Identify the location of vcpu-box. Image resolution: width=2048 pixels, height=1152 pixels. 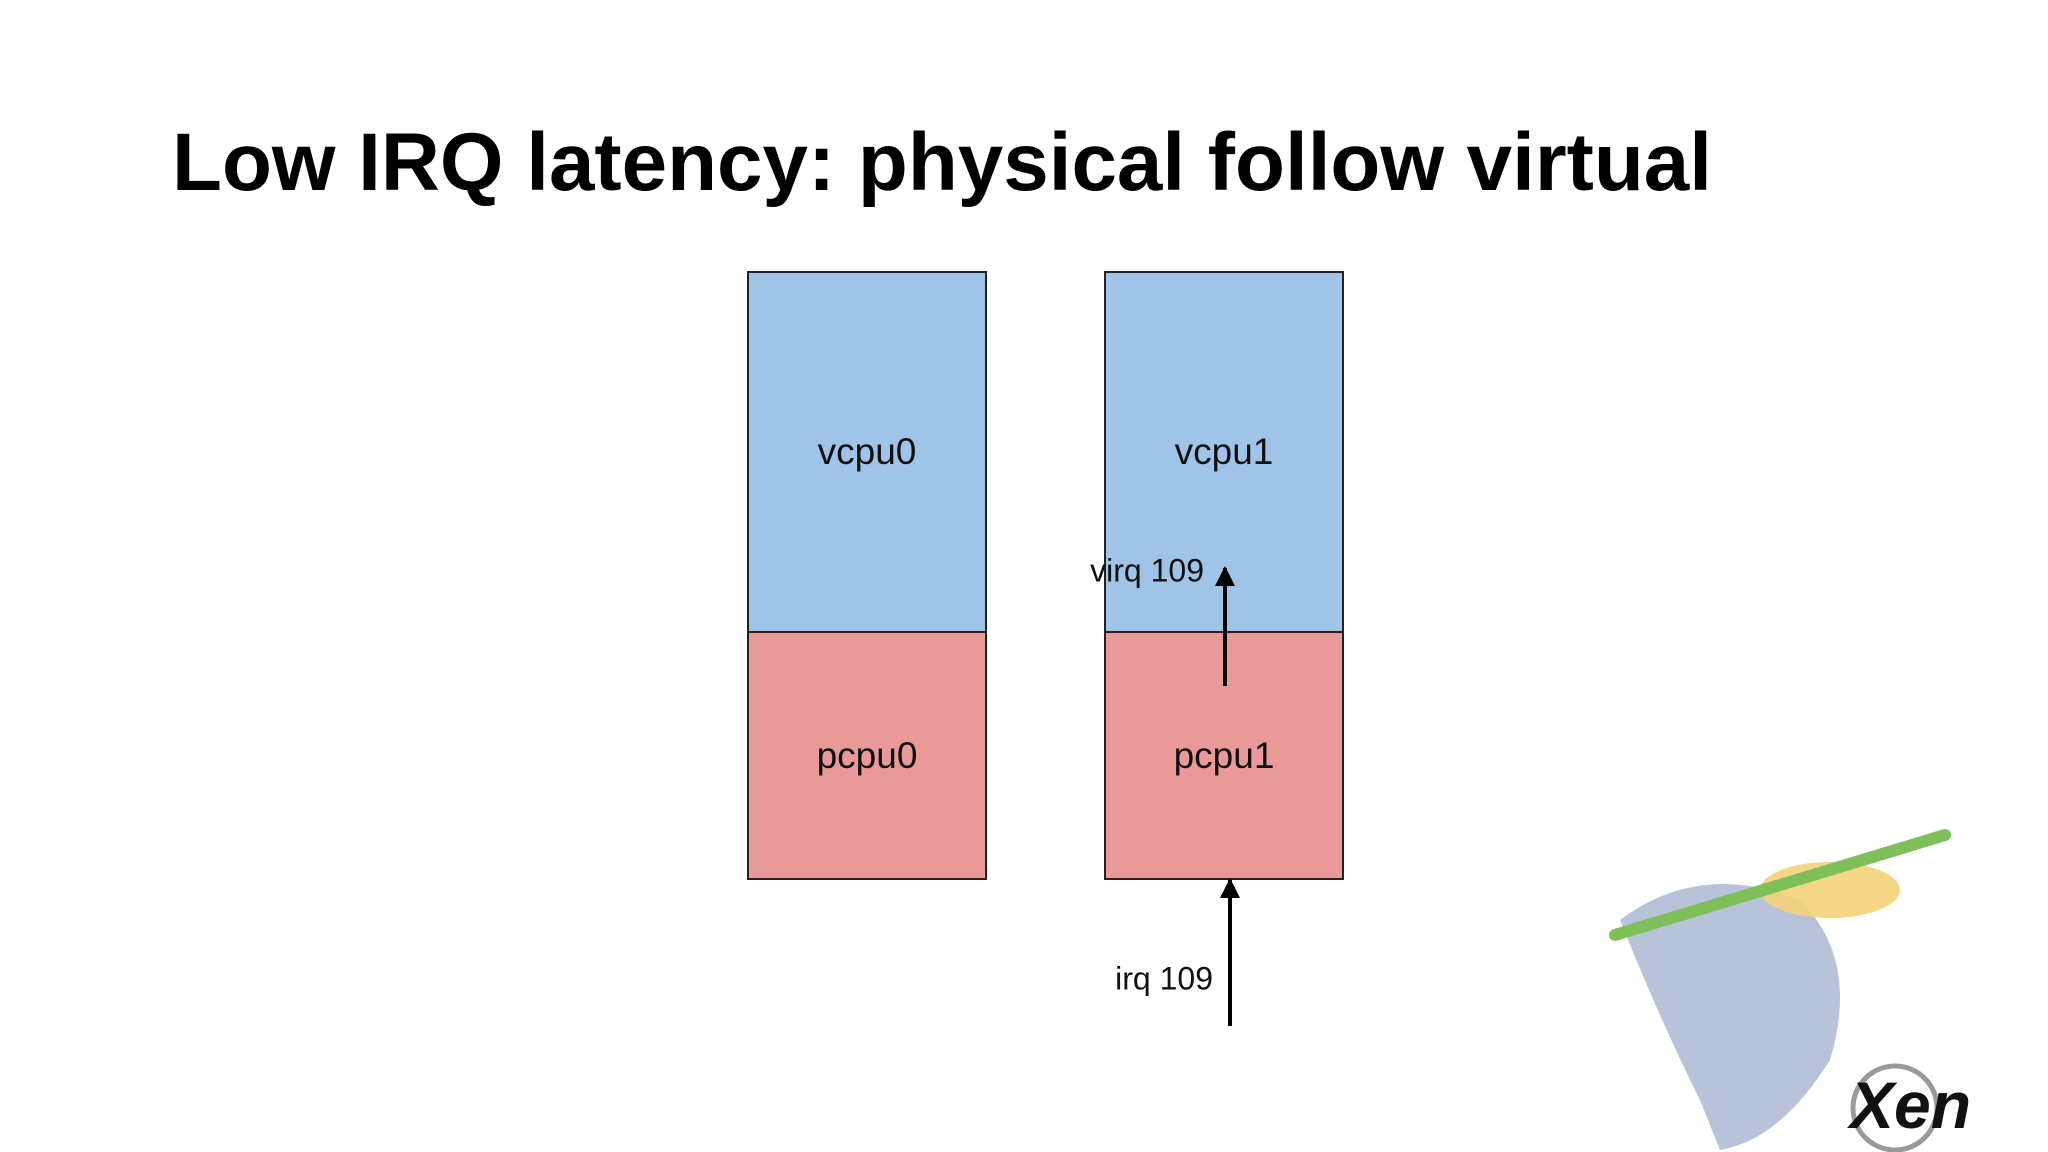
(867, 452).